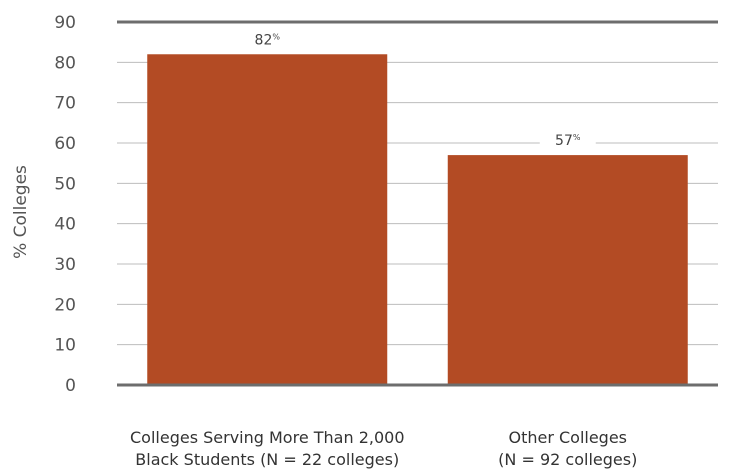 Image resolution: width=733 pixels, height=475 pixels. Describe the element at coordinates (65, 63) in the screenshot. I see `y-tick-label: 80` at that location.